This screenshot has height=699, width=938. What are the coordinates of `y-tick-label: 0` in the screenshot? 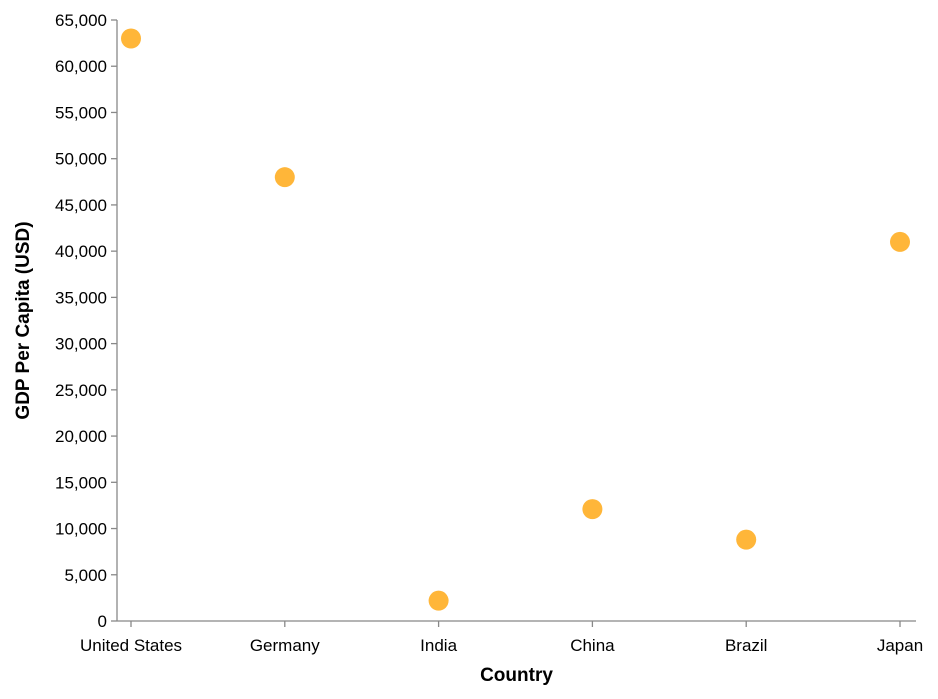 It's located at (102, 621).